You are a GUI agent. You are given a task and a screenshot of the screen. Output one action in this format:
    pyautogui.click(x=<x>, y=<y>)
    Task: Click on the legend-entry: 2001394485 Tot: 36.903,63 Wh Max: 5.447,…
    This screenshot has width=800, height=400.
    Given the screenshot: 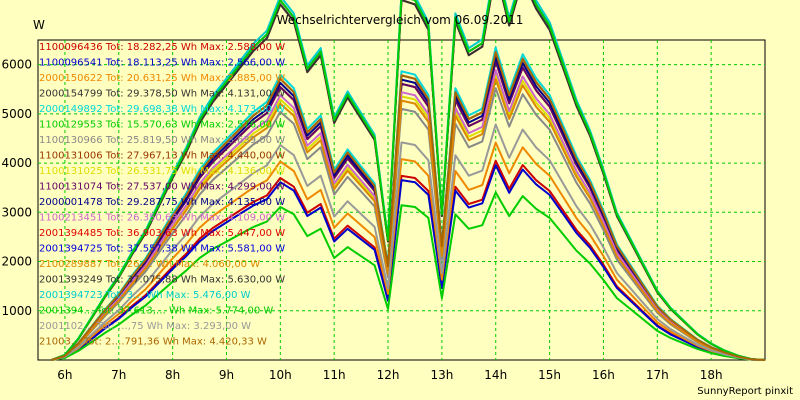 What is the action you would take?
    pyautogui.click(x=162, y=233)
    